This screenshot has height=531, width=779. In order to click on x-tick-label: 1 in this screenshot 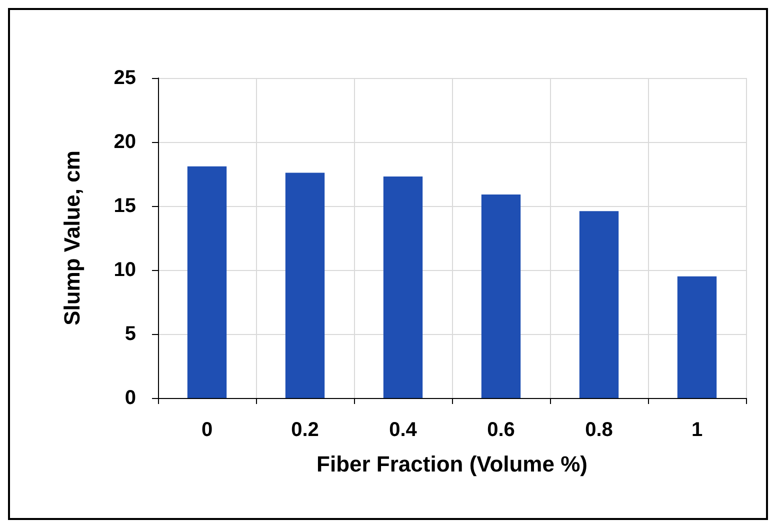, I will do `click(697, 430)`.